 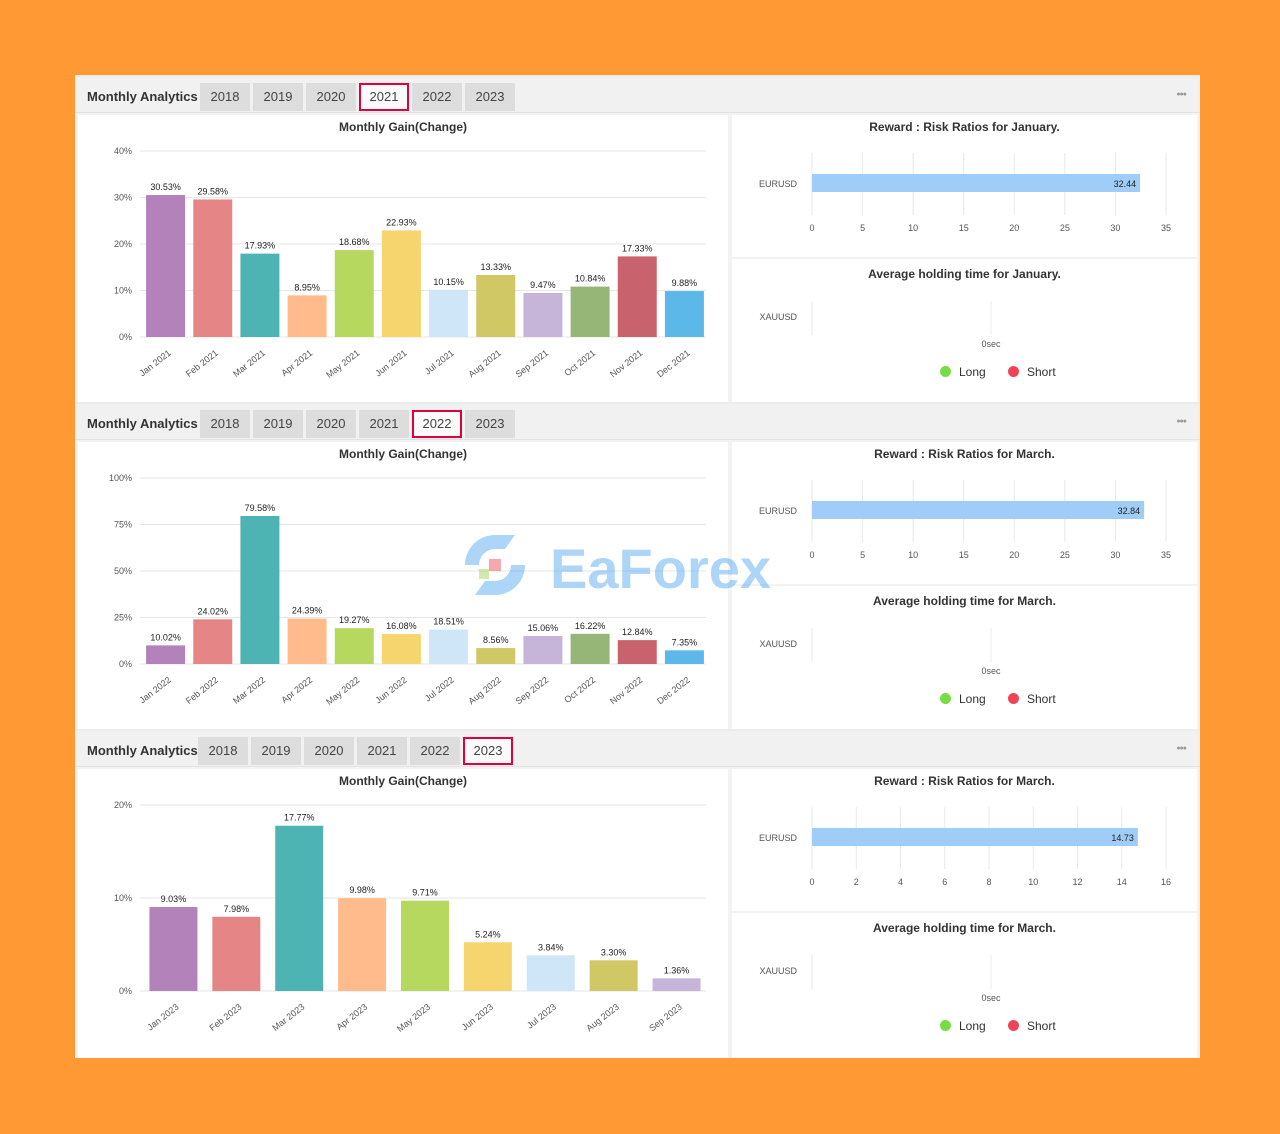 What do you see at coordinates (684, 657) in the screenshot?
I see `bar-dec-2022` at bounding box center [684, 657].